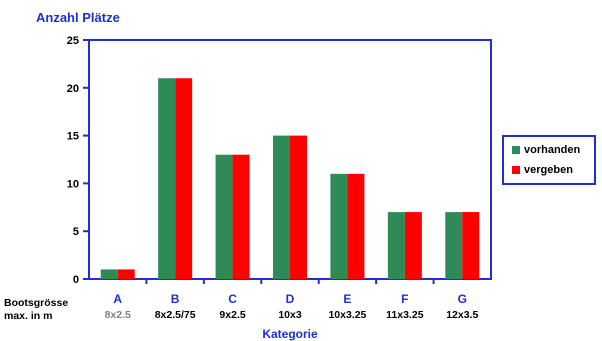 The height and width of the screenshot is (341, 602). Describe the element at coordinates (281, 207) in the screenshot. I see `bar-vorhanden-D` at that location.